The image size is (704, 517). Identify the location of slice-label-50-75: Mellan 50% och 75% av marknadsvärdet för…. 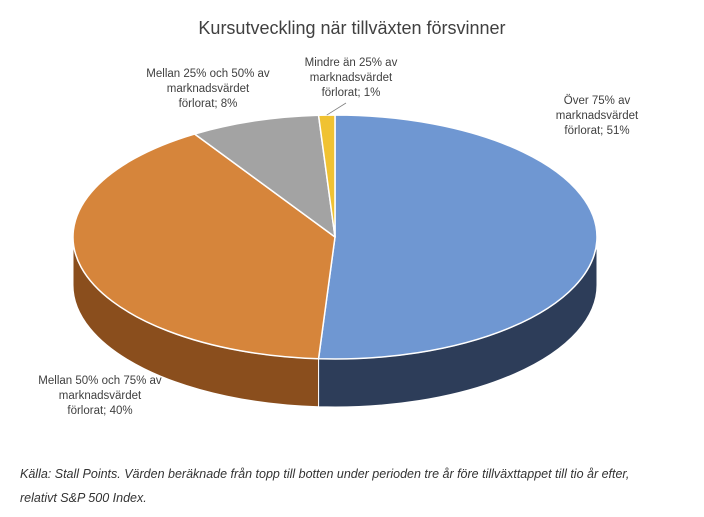
(100, 396).